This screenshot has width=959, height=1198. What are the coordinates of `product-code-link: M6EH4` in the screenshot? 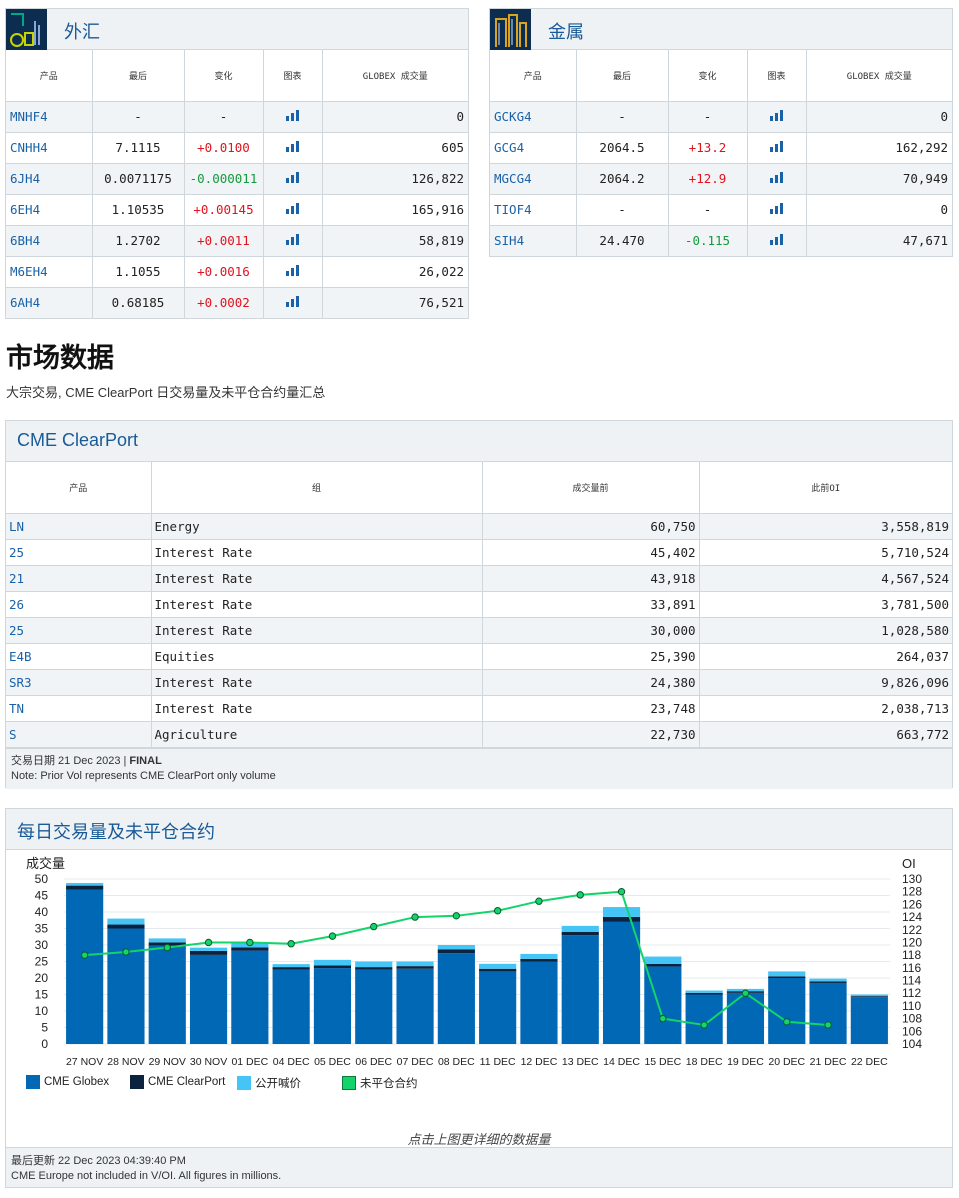 It's located at (49, 272).